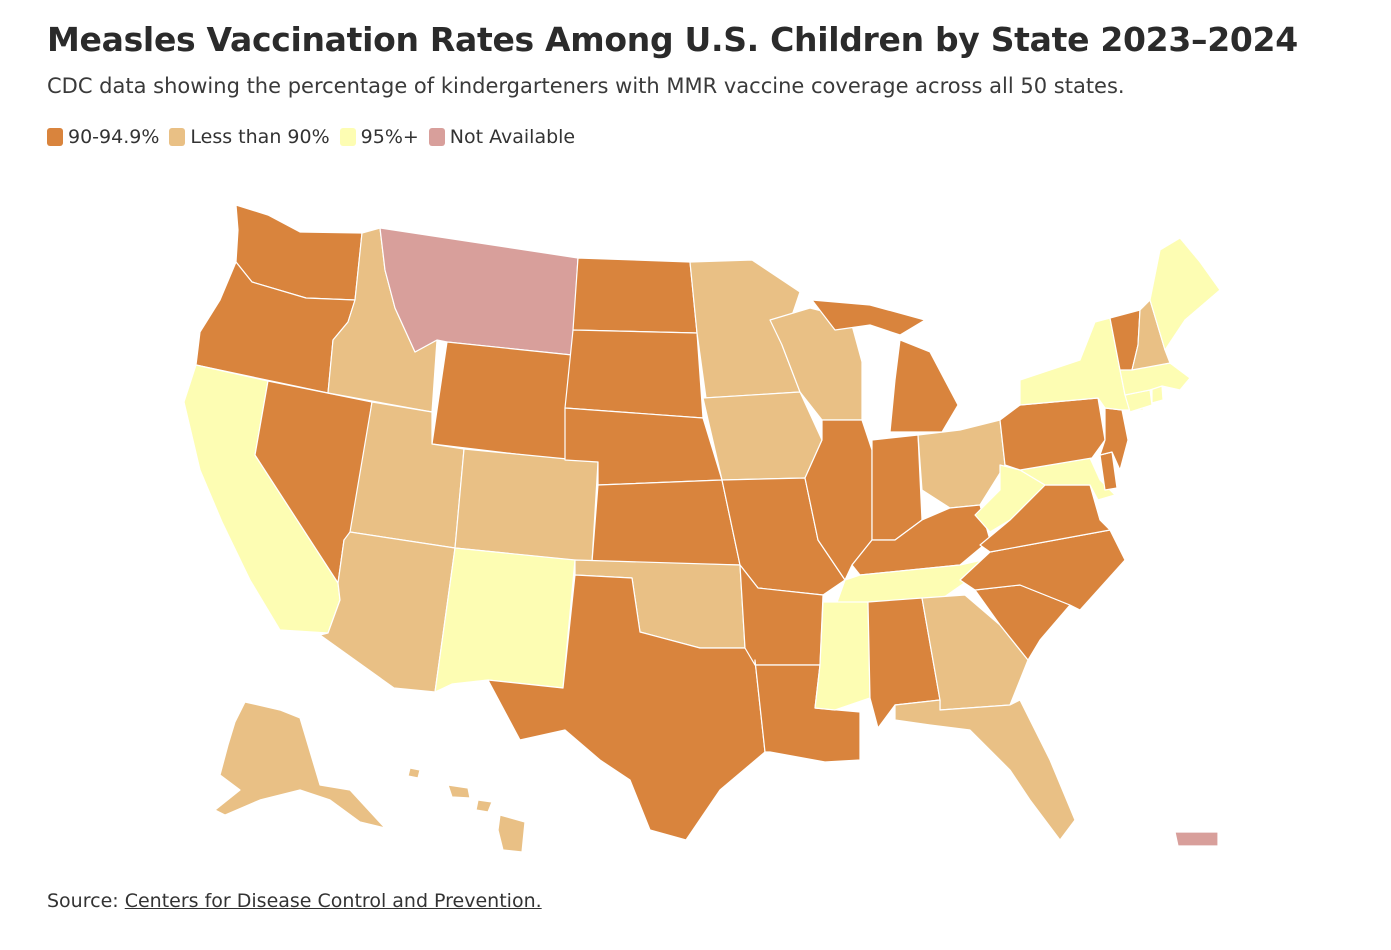  Describe the element at coordinates (1155, 379) in the screenshot. I see `state-massachusetts` at that location.